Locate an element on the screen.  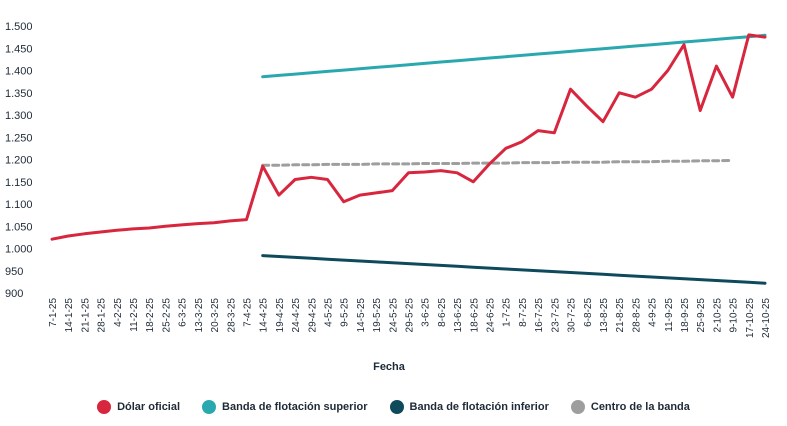
y-tick-label: 1.350 is located at coordinates (19, 94).